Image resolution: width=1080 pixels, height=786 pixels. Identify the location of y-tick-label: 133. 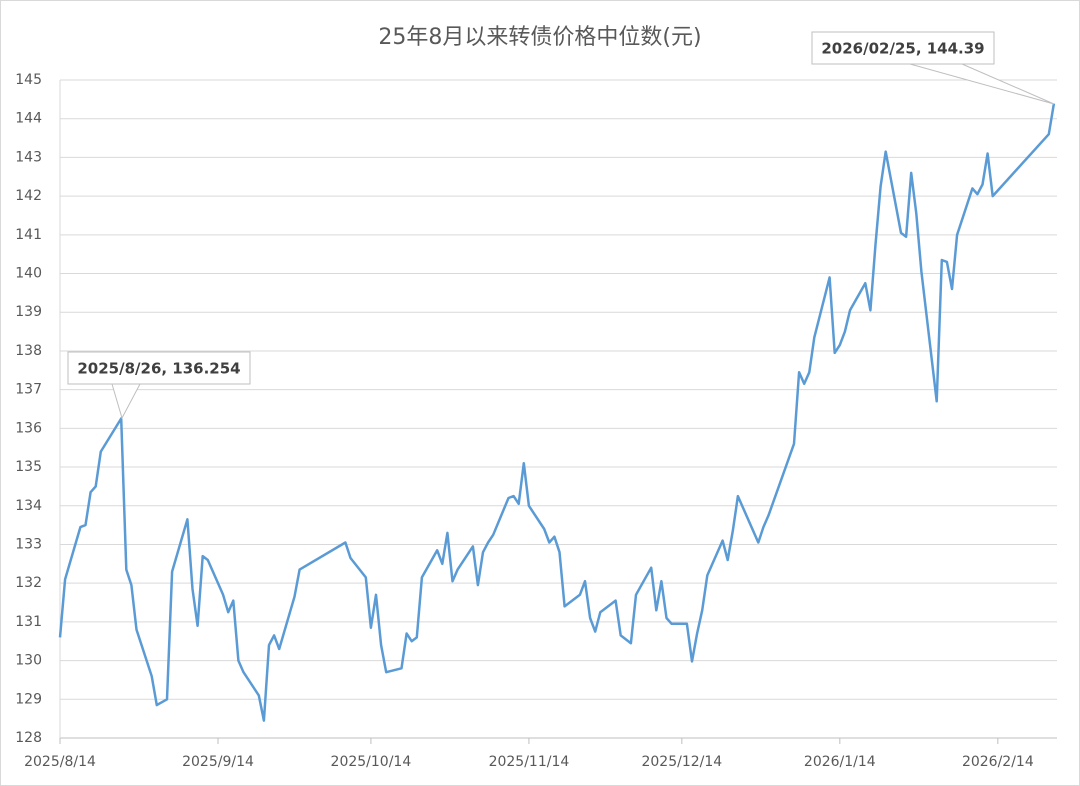
(28, 544).